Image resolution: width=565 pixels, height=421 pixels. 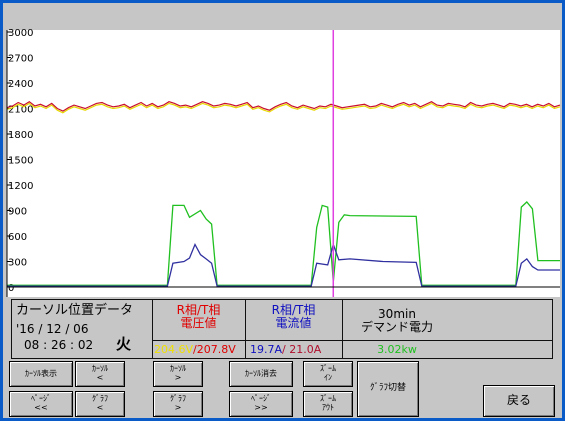 I want to click on demand-label: 30min デマンド電力, so click(x=396, y=321).